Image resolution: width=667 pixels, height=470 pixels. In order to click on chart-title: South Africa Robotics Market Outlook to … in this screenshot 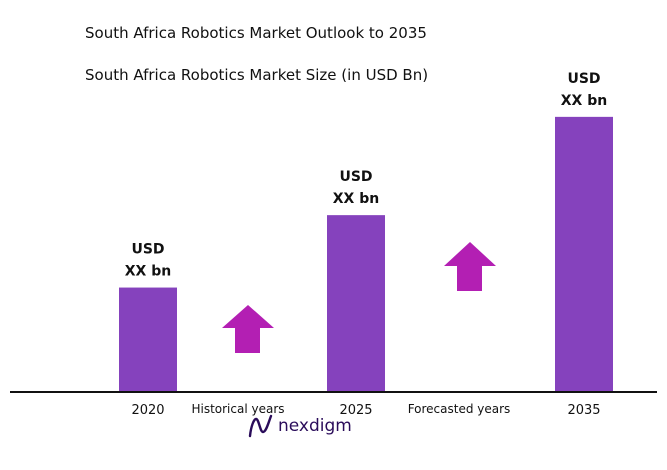, I will do `click(256, 33)`.